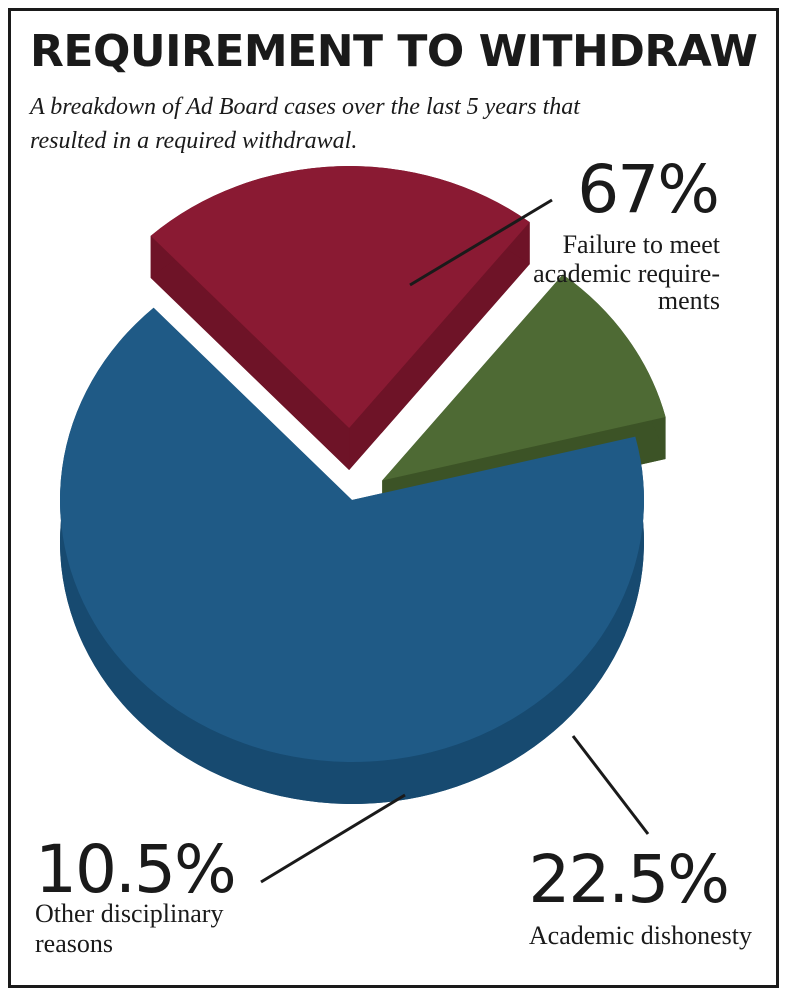 The height and width of the screenshot is (1000, 791). I want to click on leader-line-failure, so click(481, 242).